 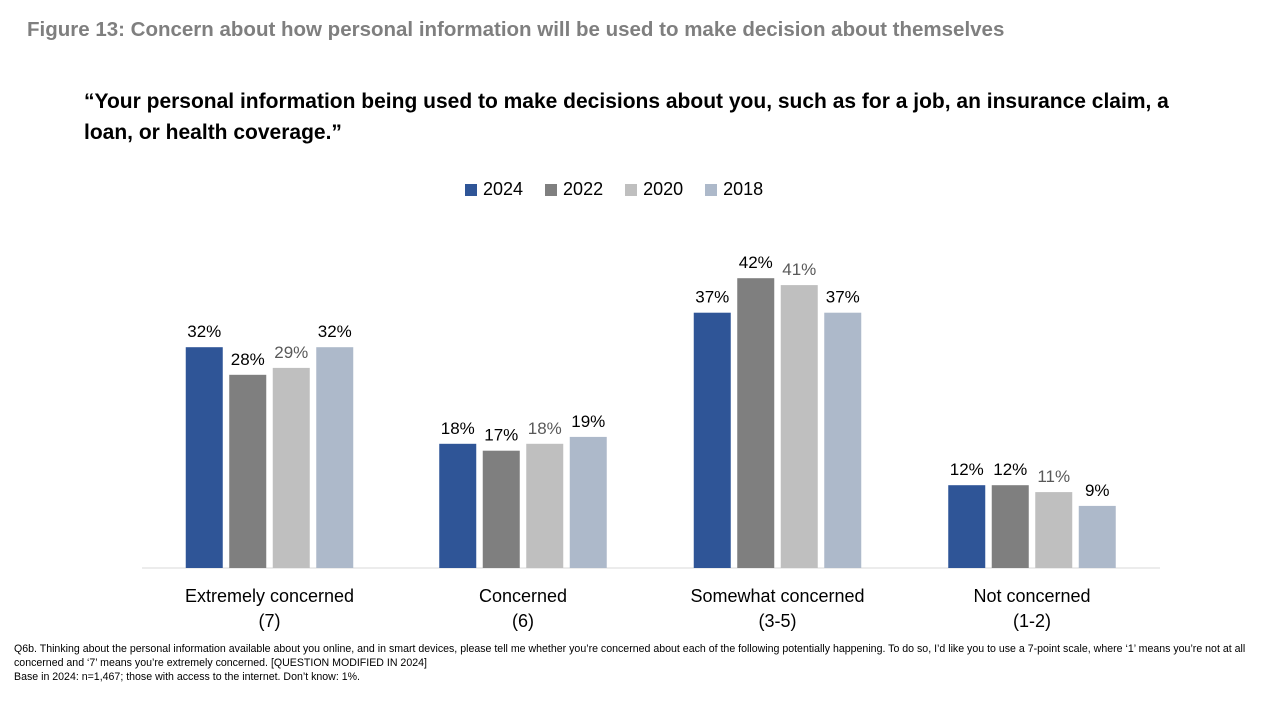 I want to click on legend-item-2022: 2022, so click(x=574, y=189).